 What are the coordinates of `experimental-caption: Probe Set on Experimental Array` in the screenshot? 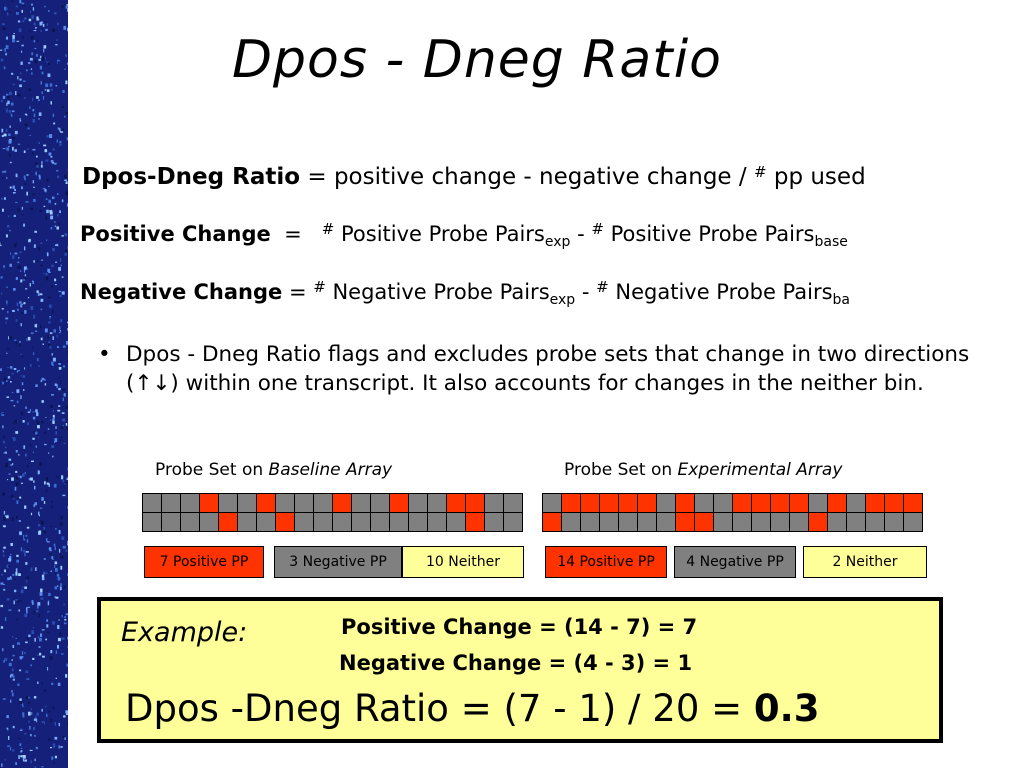 It's located at (703, 470).